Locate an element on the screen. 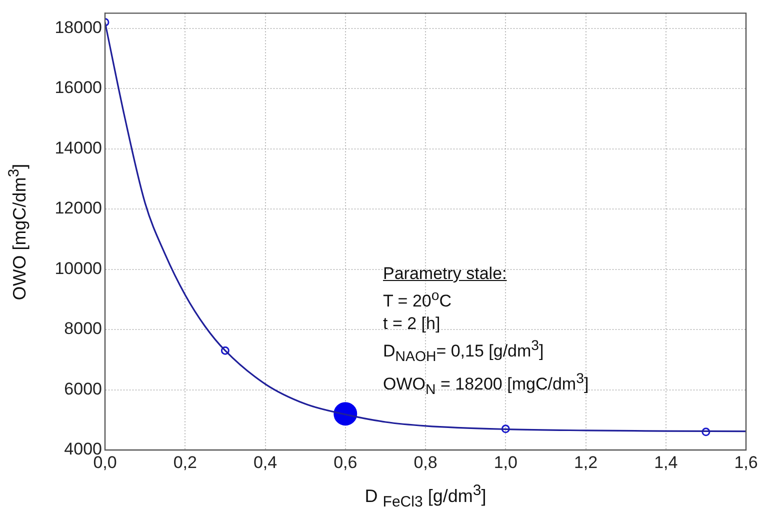  annotation: OWO$_{N}$ = 18200 [mgC/dm$^{3}$] is located at coordinates (486, 385).